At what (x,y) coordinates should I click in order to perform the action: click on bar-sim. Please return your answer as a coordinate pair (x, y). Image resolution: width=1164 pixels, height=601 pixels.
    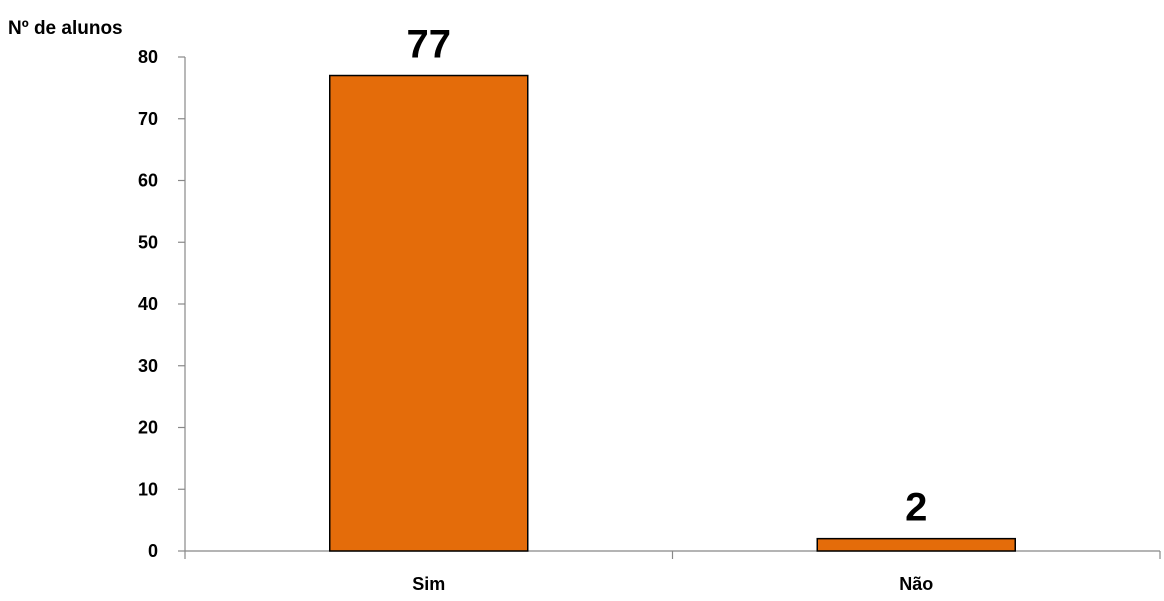
    Looking at the image, I should click on (429, 313).